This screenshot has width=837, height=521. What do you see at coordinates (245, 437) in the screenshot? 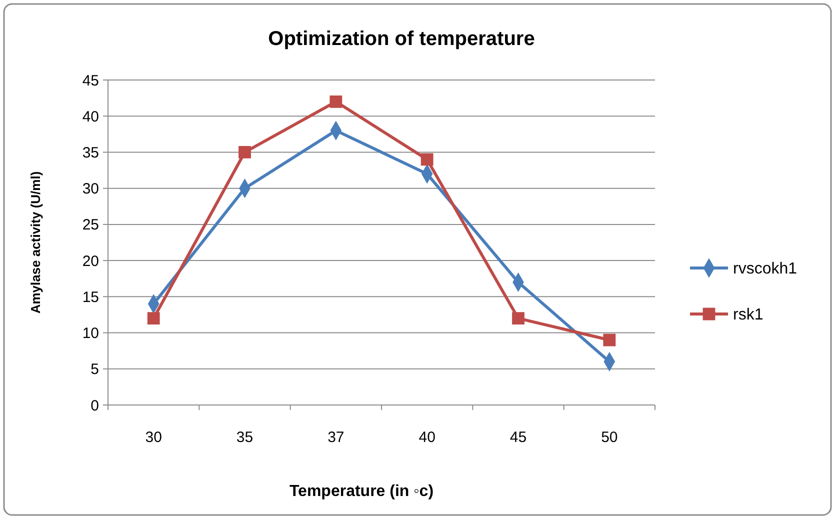
I see `x-tick-label: 35` at bounding box center [245, 437].